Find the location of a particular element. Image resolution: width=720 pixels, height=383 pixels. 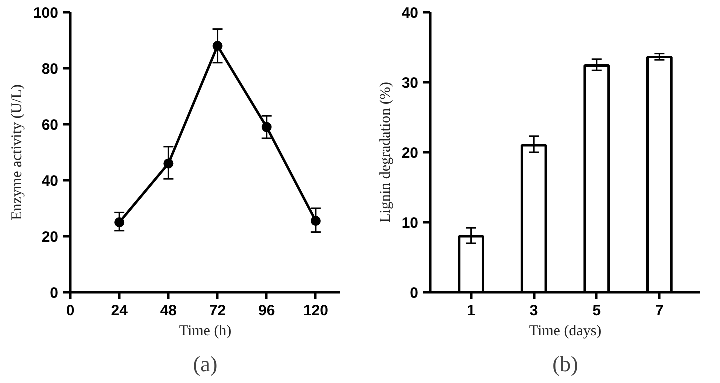

text: (b) is located at coordinates (565, 364).